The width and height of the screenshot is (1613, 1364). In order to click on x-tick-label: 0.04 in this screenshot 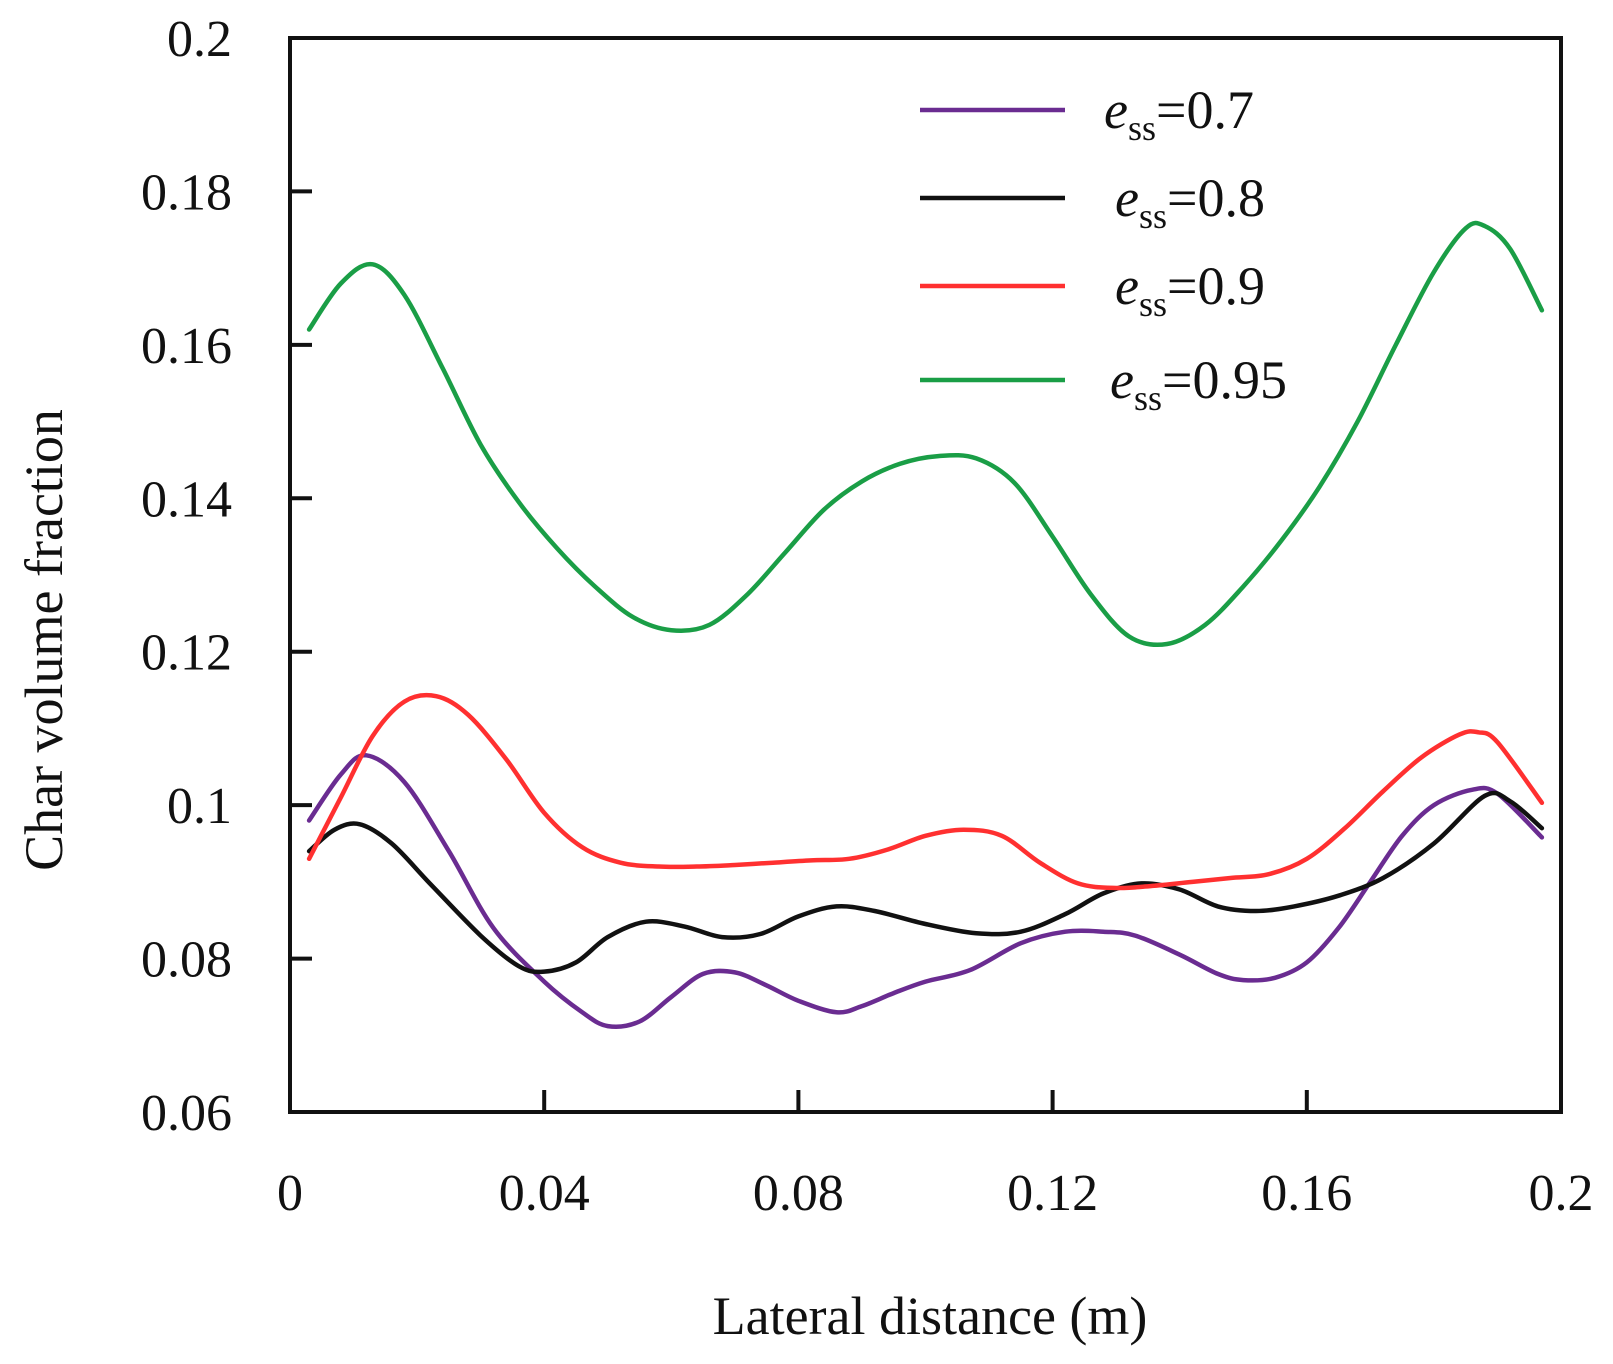, I will do `click(544, 1193)`.